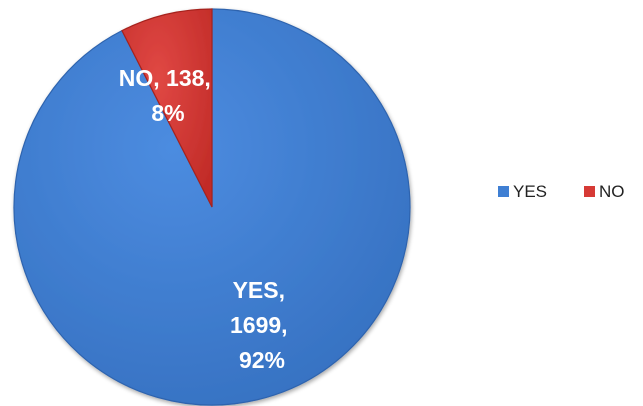 Image resolution: width=643 pixels, height=406 pixels. Describe the element at coordinates (259, 290) in the screenshot. I see `data-label-yes-line1: YES,` at that location.